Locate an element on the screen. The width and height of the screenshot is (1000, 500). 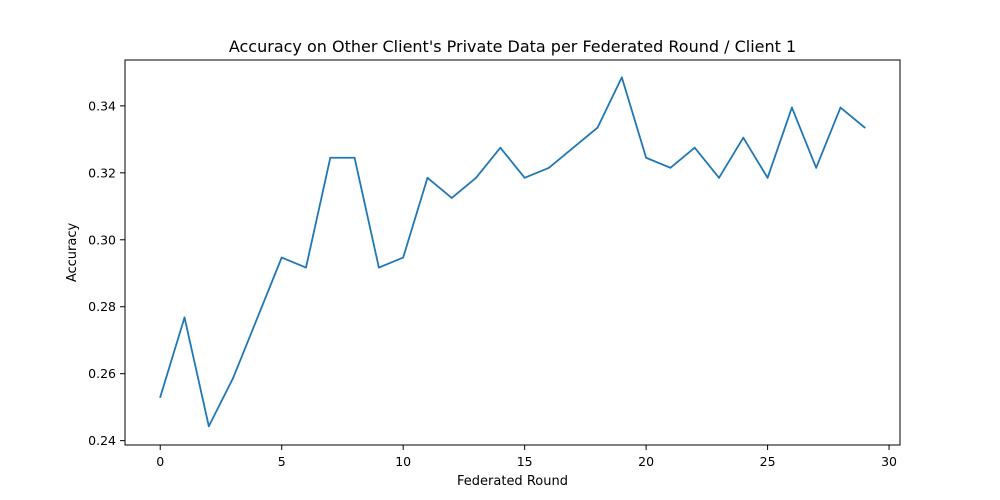
x-tick-label: 15 is located at coordinates (525, 461).